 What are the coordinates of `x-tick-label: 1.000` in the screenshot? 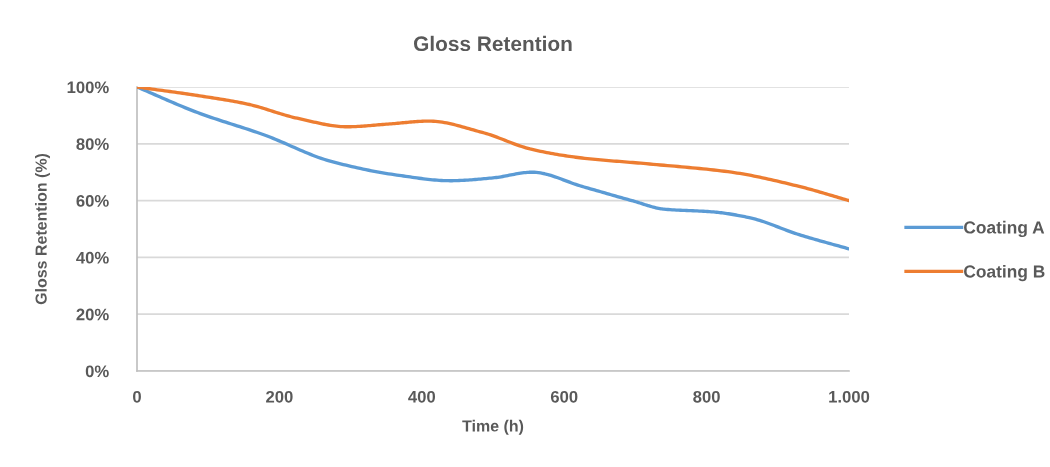 It's located at (849, 396).